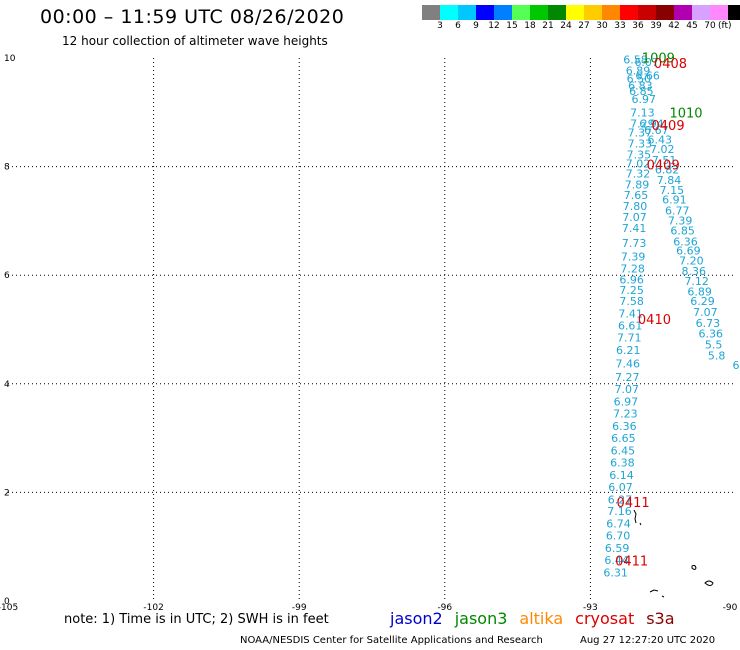 This screenshot has height=650, width=740. What do you see at coordinates (714, 345) in the screenshot?
I see `swh-value: 5.5` at bounding box center [714, 345].